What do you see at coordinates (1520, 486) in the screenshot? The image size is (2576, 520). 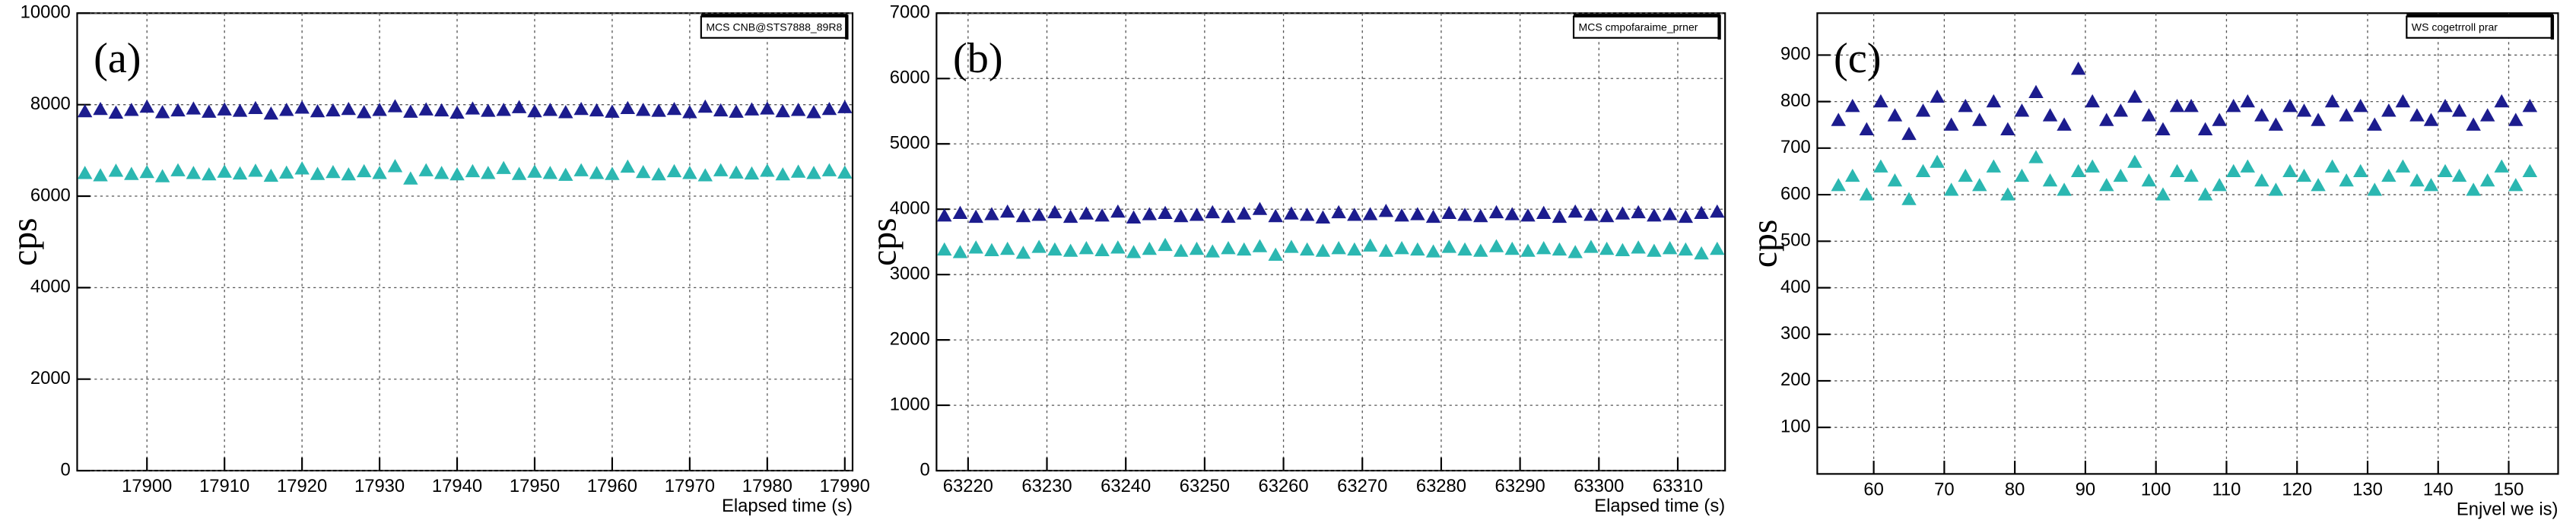 I see `x-tick-label: 63290` at bounding box center [1520, 486].